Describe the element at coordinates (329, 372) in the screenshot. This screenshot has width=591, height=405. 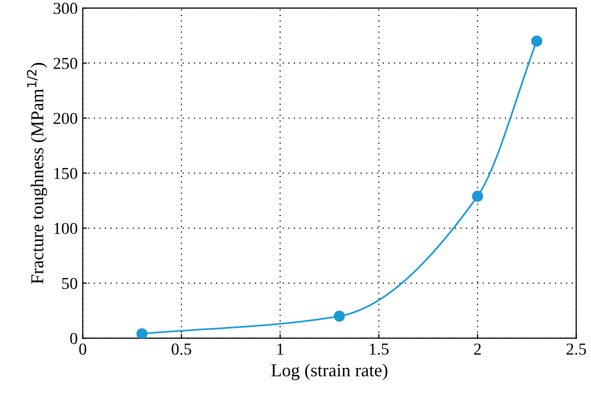
I see `x-axis-title: Log (strain rate)` at that location.